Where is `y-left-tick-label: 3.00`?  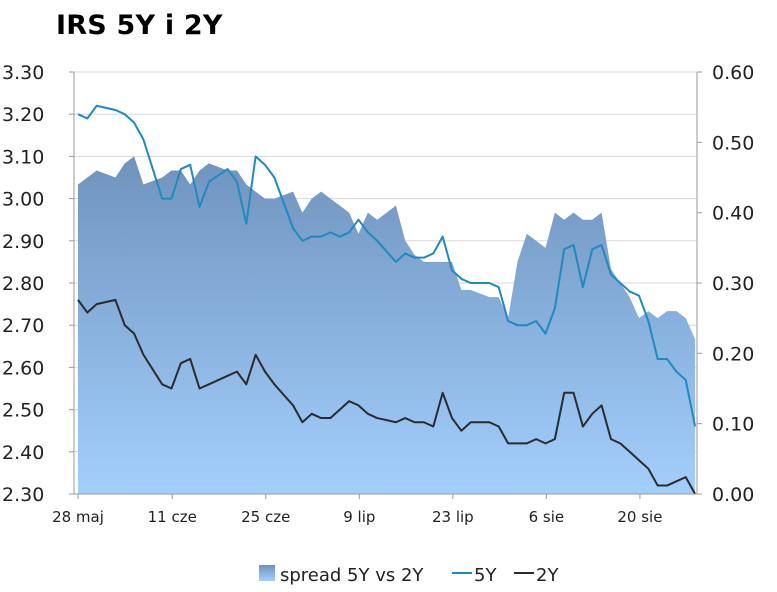 y-left-tick-label: 3.00 is located at coordinates (23, 200).